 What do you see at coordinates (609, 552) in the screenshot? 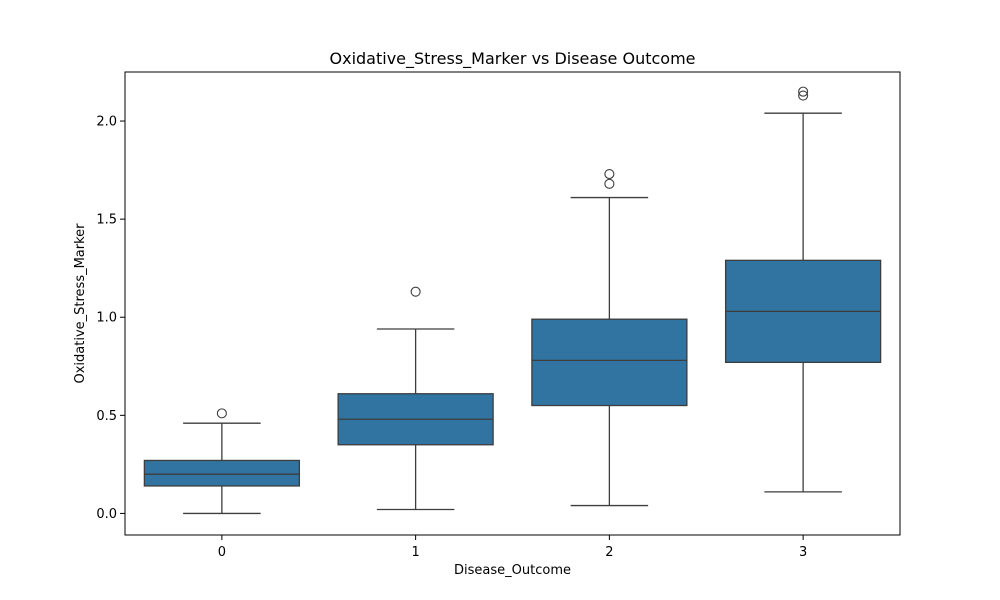
I see `x-tick-label: 2` at bounding box center [609, 552].